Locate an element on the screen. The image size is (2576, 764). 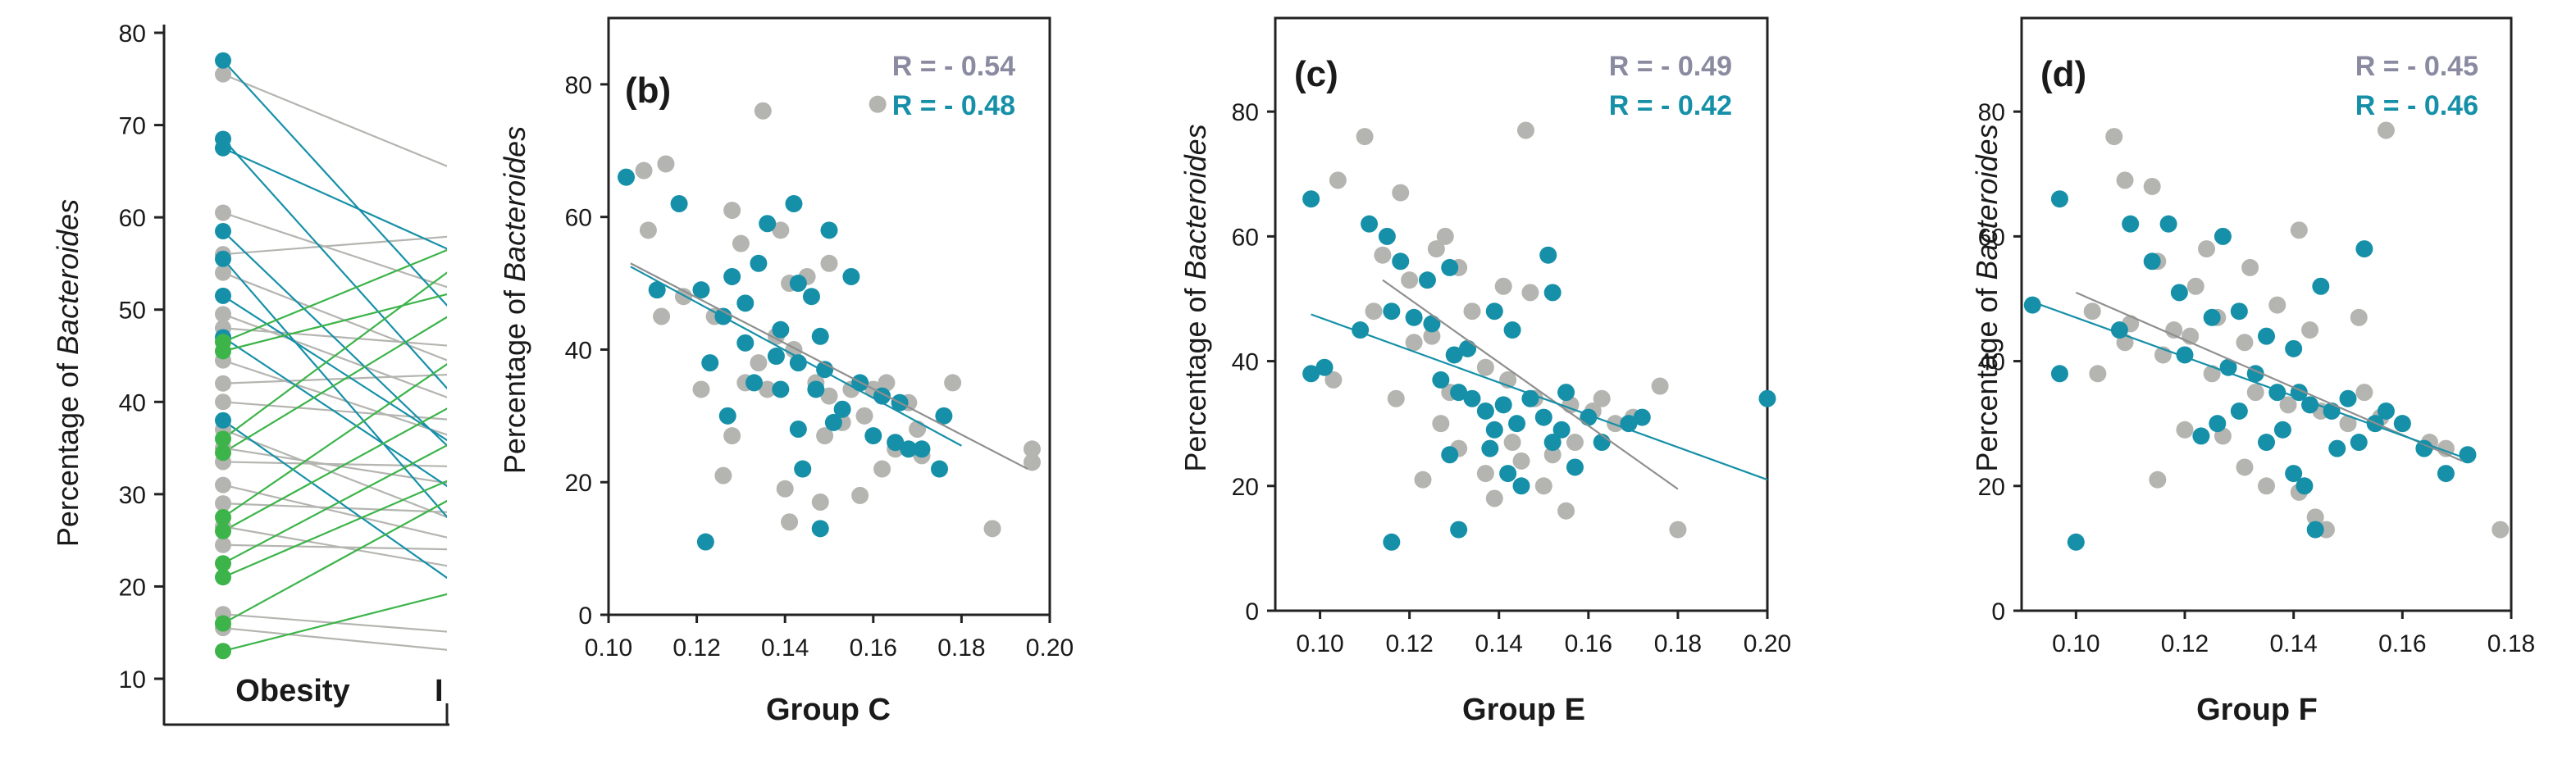
correlation-label: R = - 0.49 is located at coordinates (1670, 66).